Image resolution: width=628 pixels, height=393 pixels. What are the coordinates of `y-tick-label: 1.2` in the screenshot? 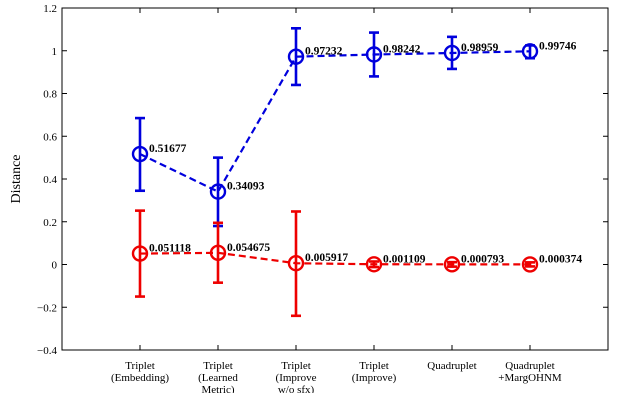 It's located at (50, 9).